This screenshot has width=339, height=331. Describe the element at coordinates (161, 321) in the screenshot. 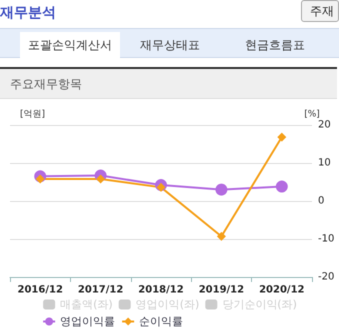

I see `legend-label: 순이익률` at that location.